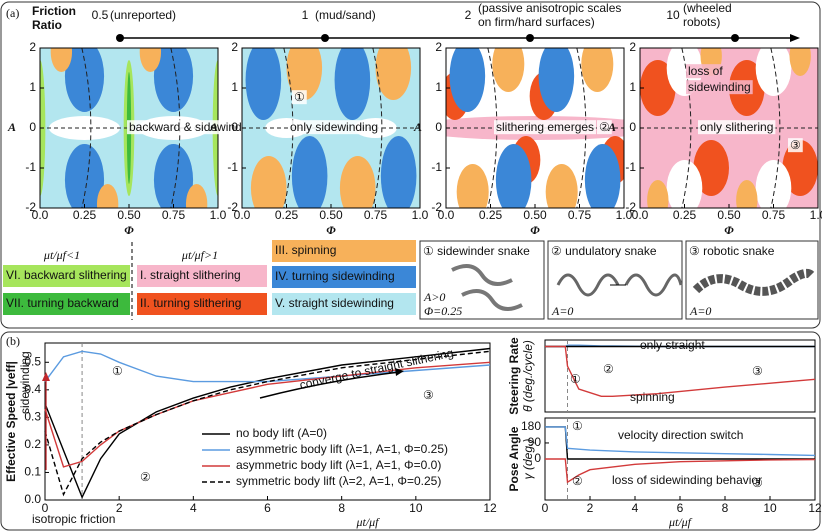 The height and width of the screenshot is (532, 822). I want to click on map-annotation: sidewinding, so click(719, 87).